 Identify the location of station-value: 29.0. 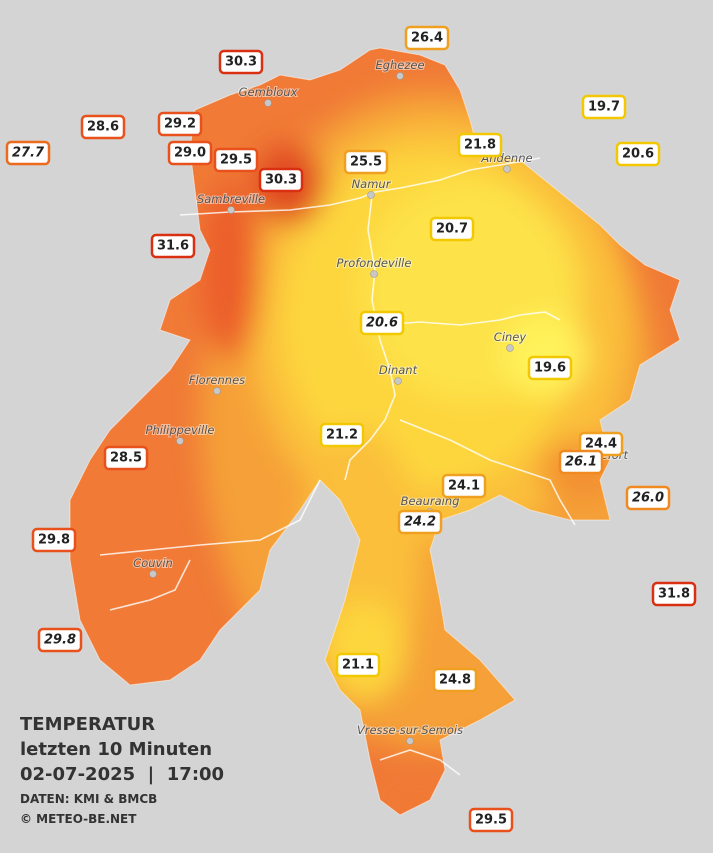
(190, 153).